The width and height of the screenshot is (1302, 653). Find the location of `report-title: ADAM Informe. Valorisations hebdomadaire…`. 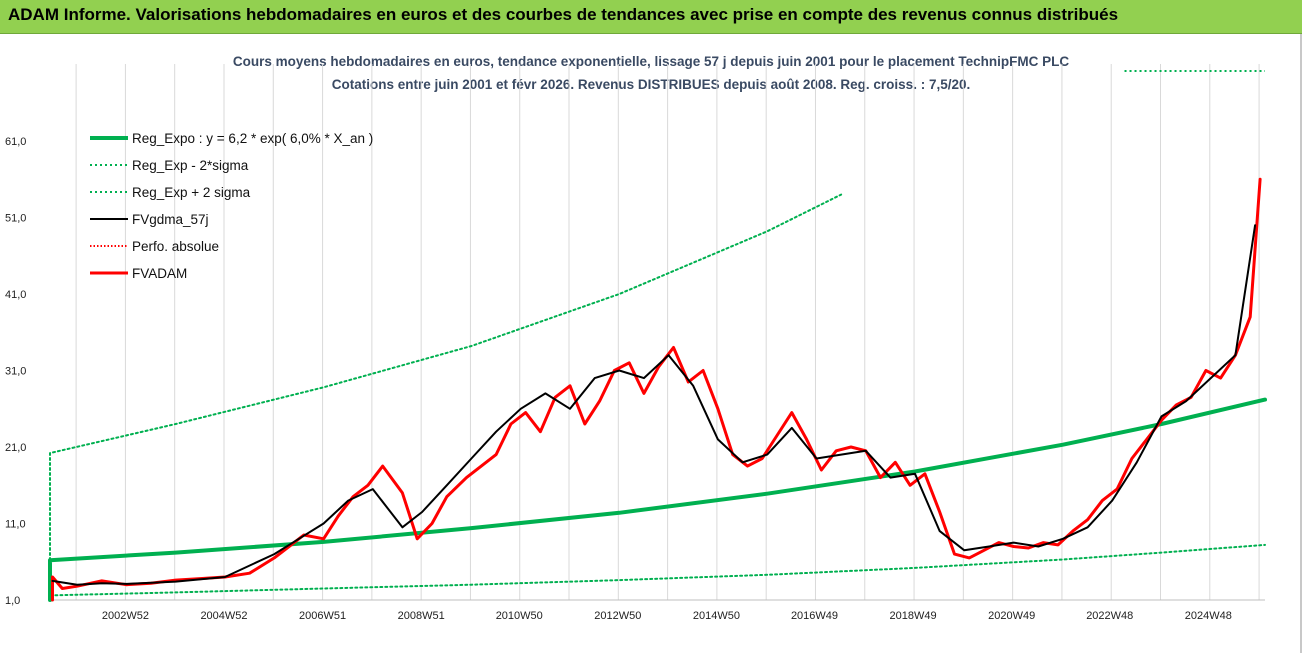

report-title: ADAM Informe. Valorisations hebdomadaire… is located at coordinates (563, 14).